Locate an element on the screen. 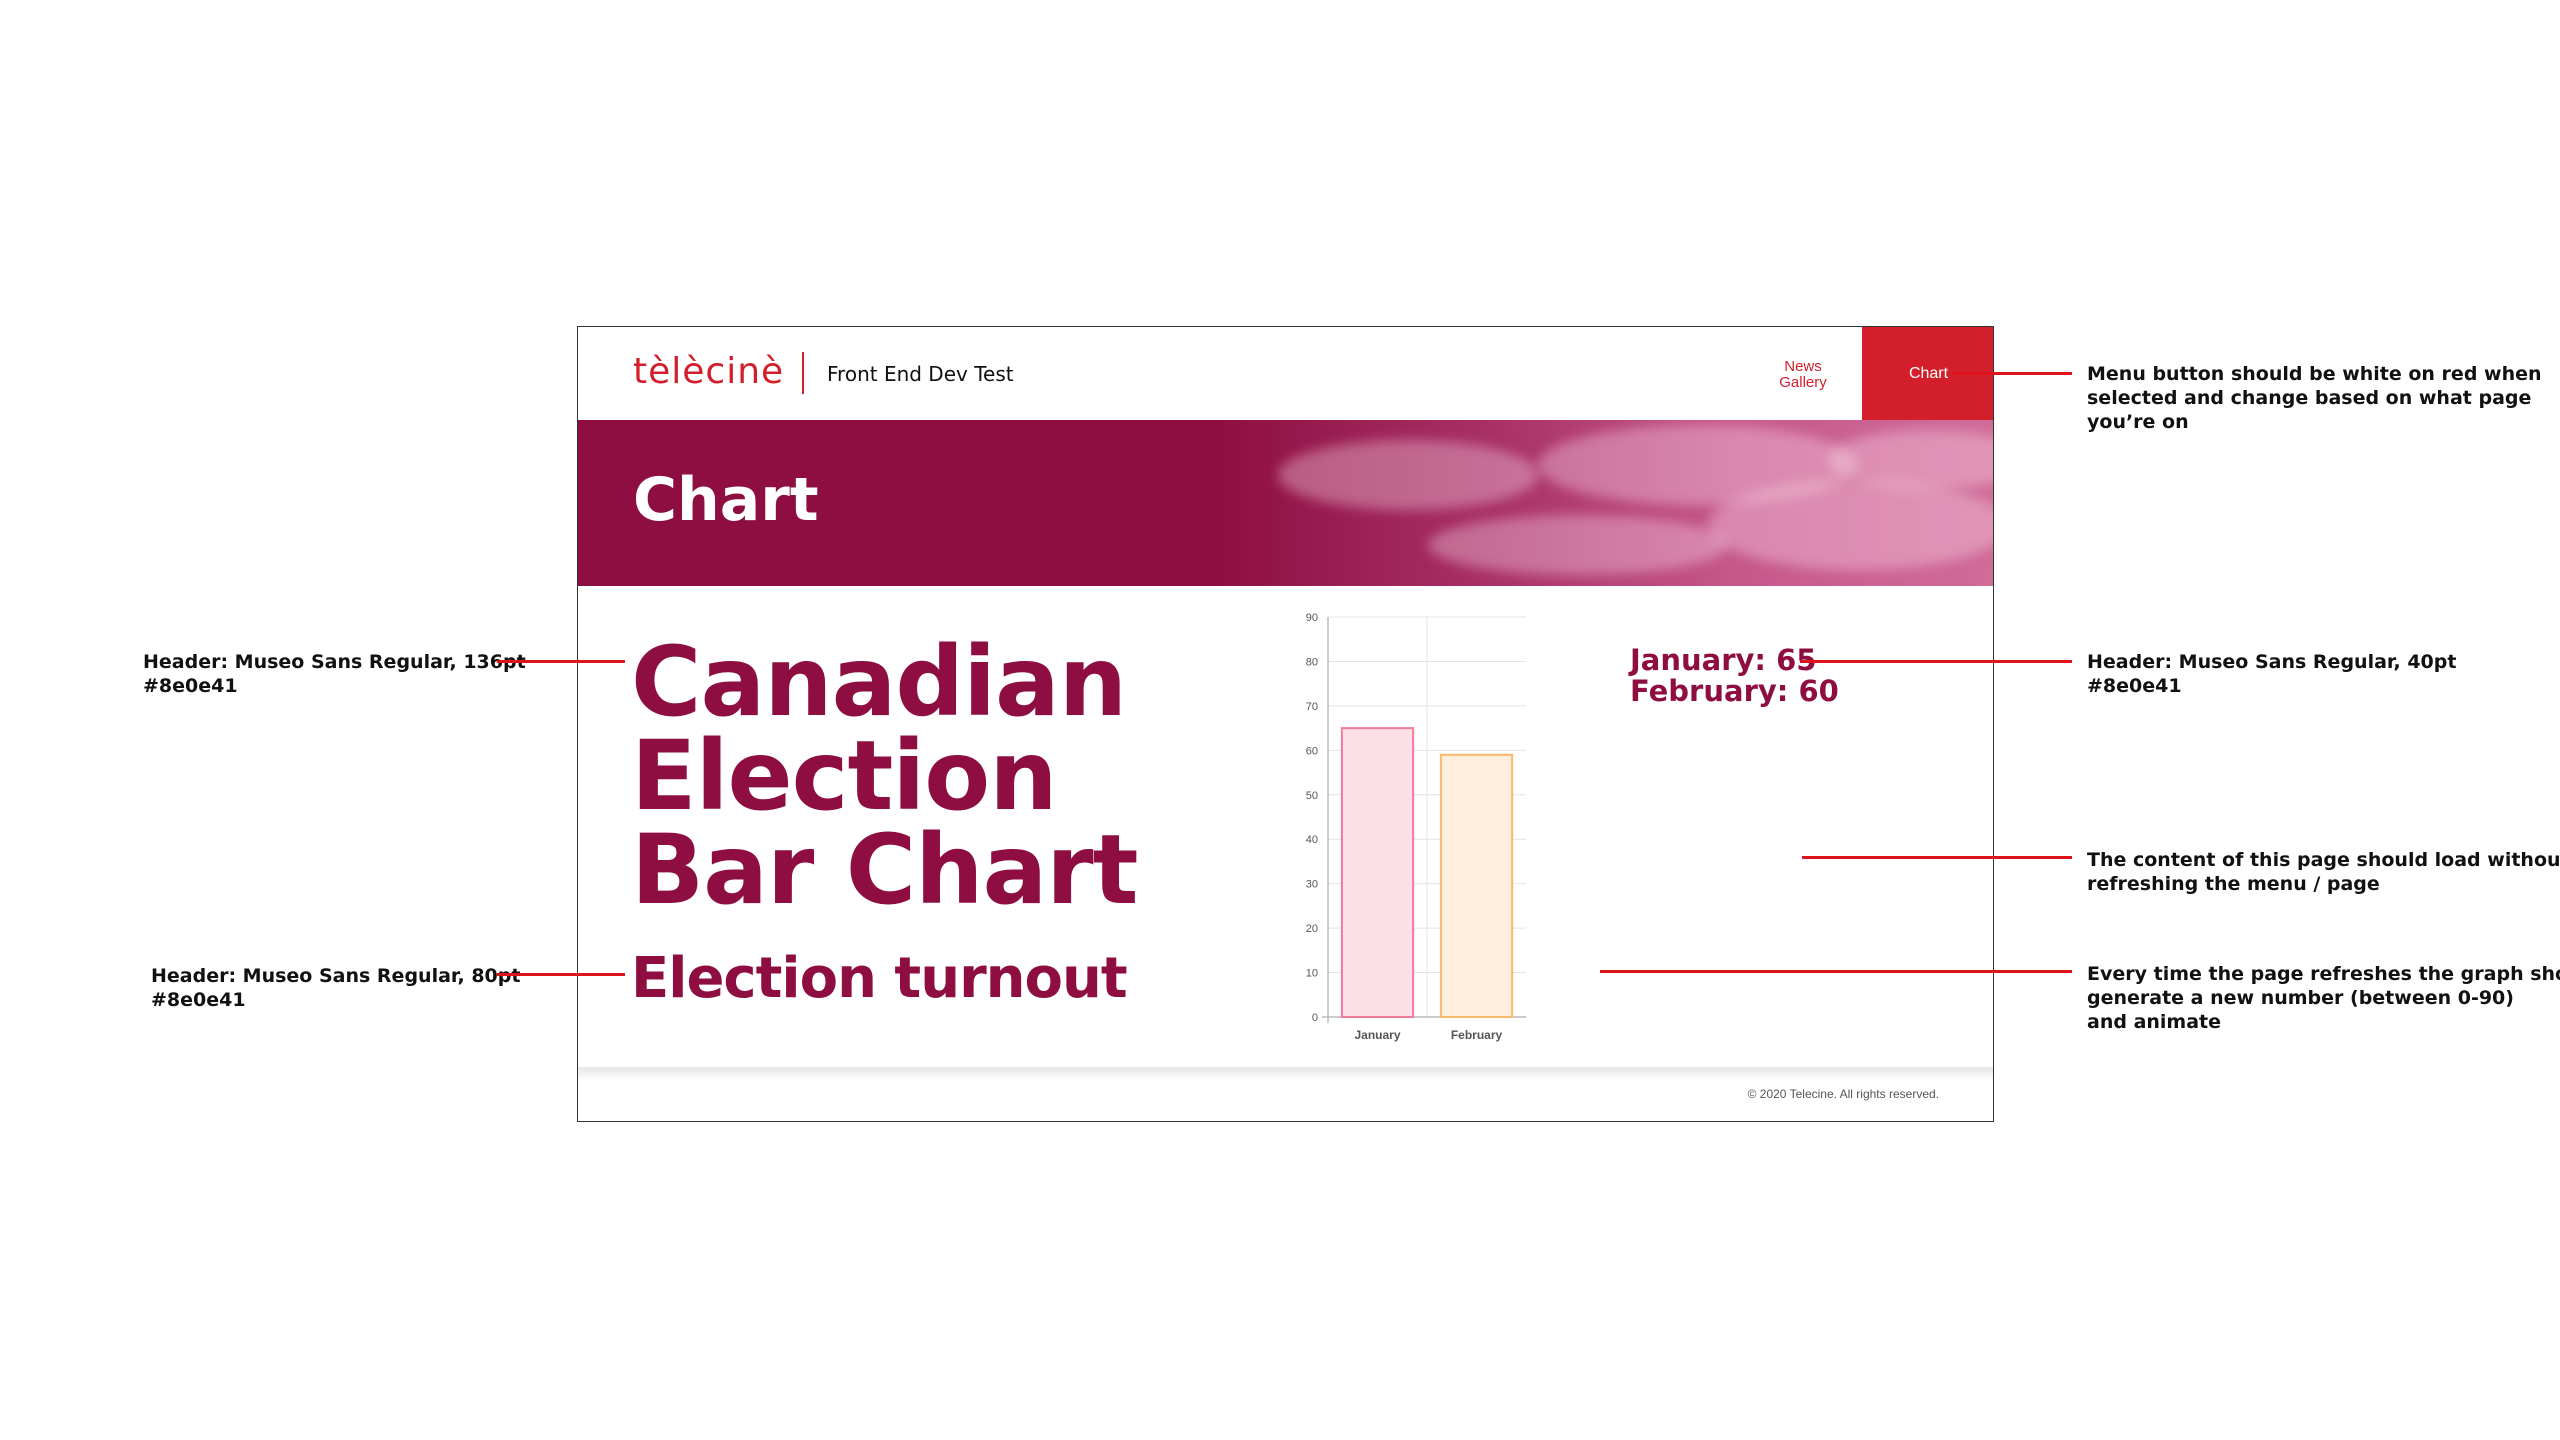  election-turnout-heading: Election turnout is located at coordinates (879, 978).